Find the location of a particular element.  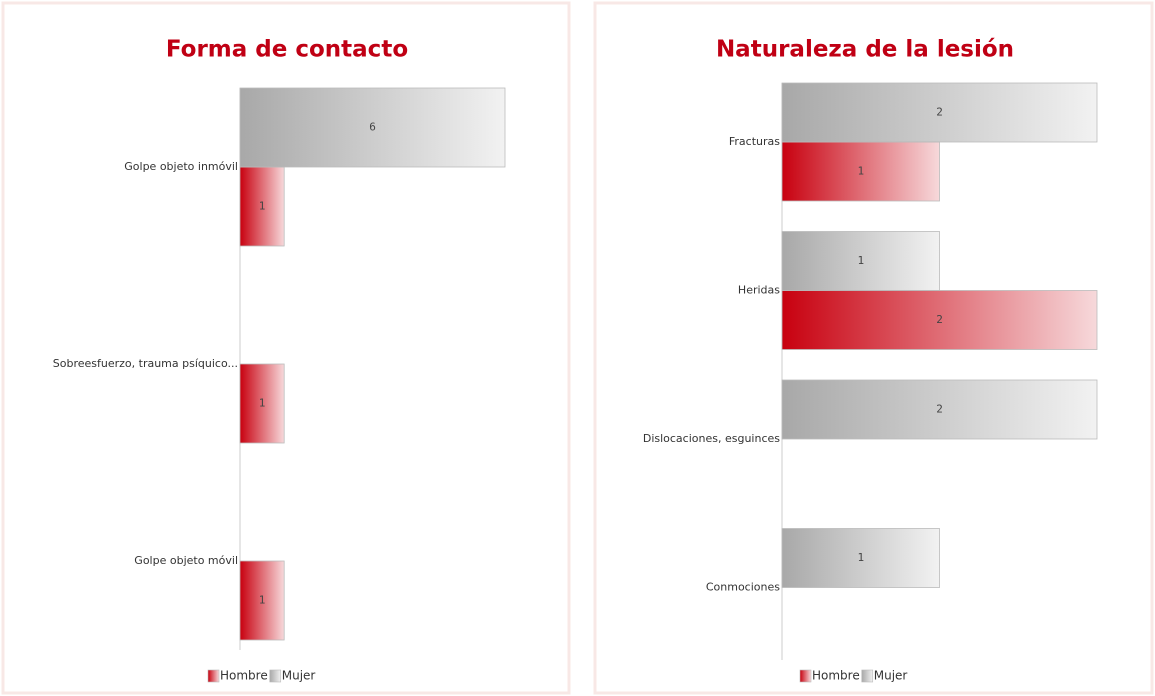

category-label: Fracturas is located at coordinates (754, 141).